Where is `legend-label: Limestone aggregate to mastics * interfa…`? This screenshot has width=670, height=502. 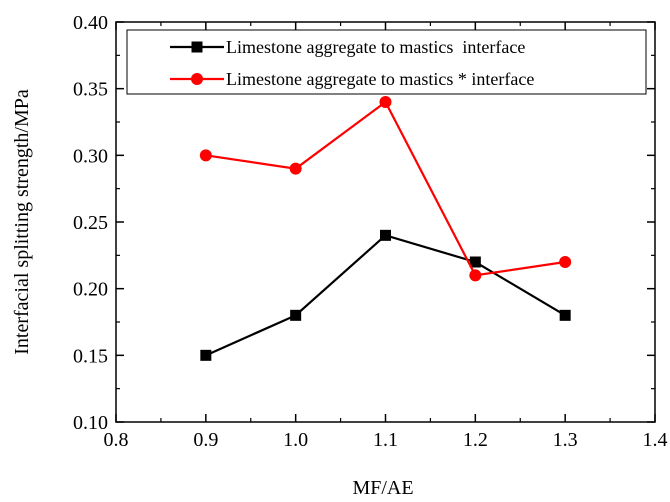
legend-label: Limestone aggregate to mastics * interfa… is located at coordinates (380, 79).